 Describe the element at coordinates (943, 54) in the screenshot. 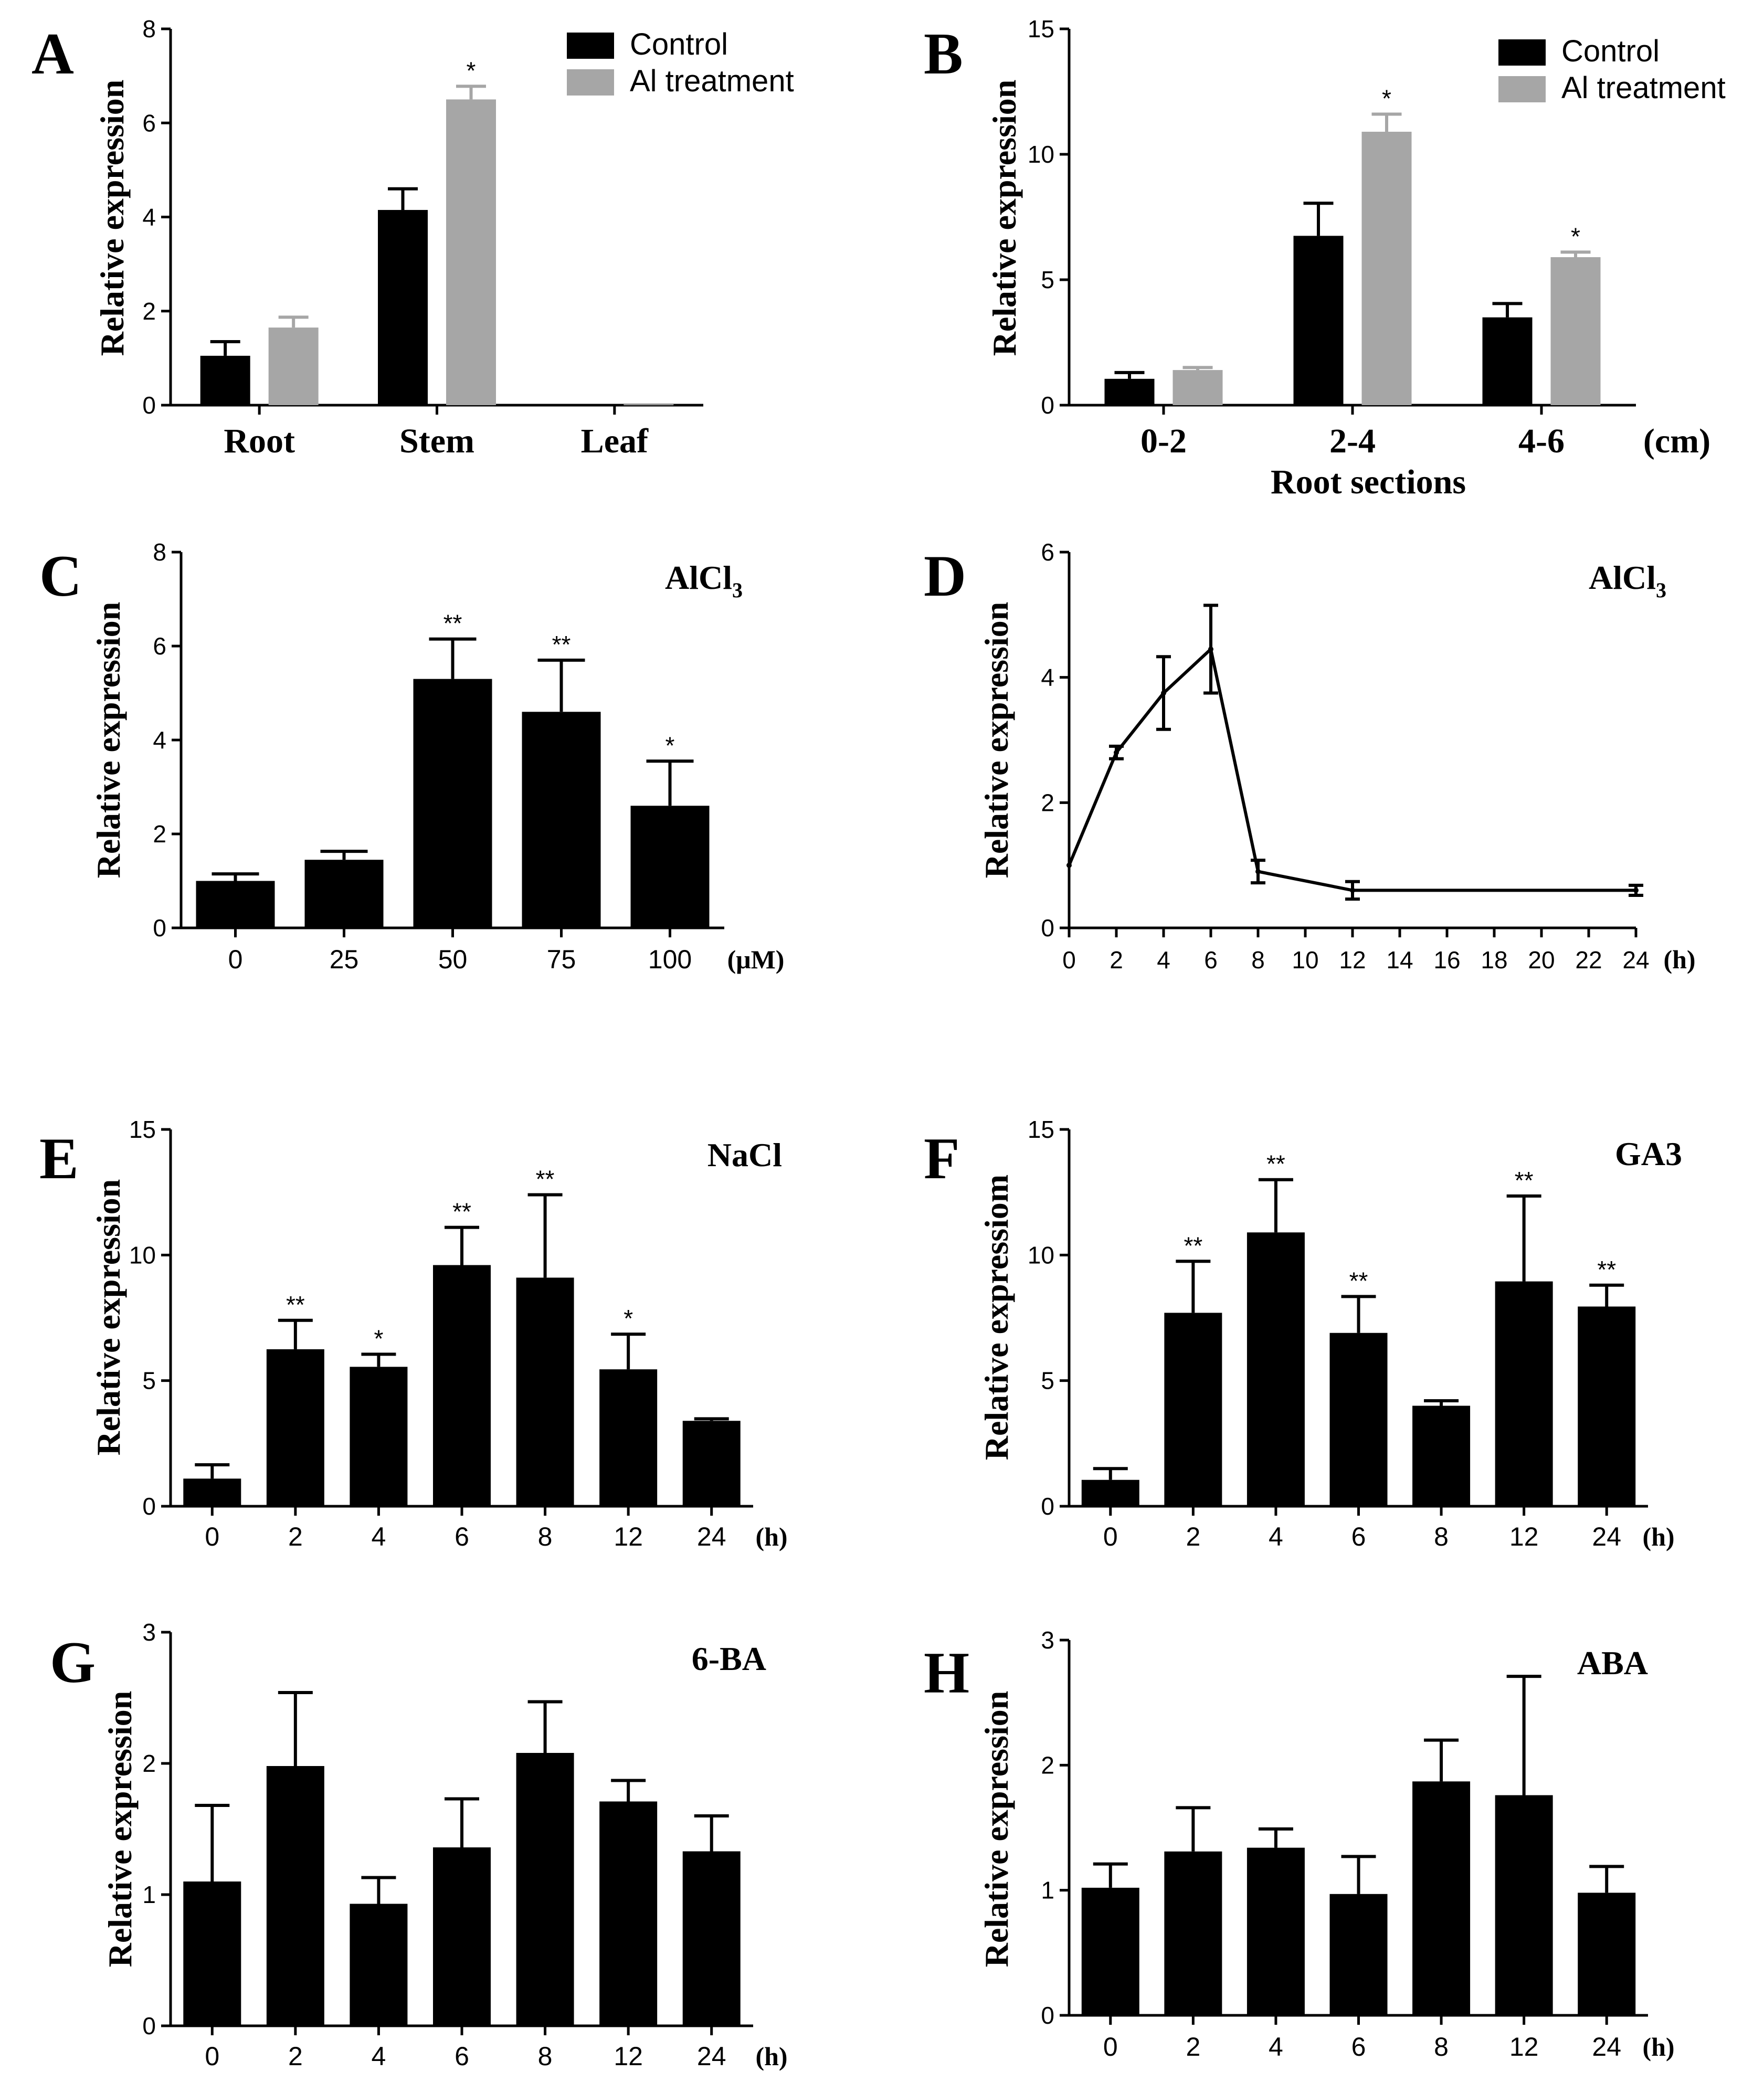

I see `panel-label: B` at that location.